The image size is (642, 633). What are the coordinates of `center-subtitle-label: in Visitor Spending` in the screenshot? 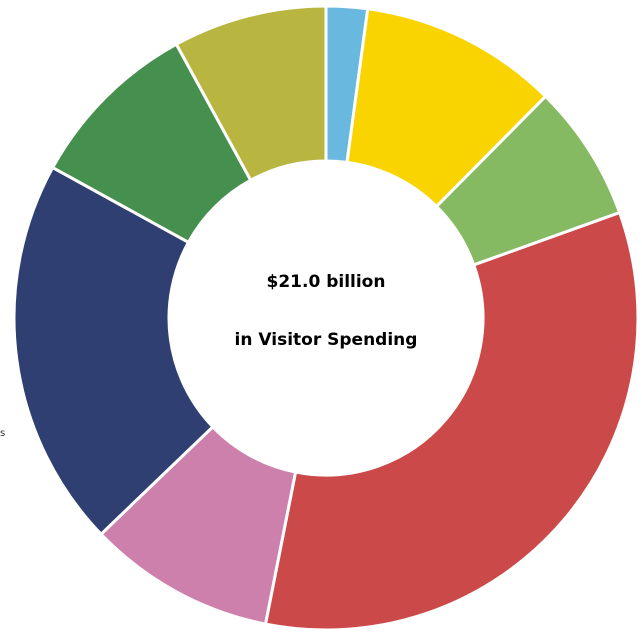 It's located at (326, 340).